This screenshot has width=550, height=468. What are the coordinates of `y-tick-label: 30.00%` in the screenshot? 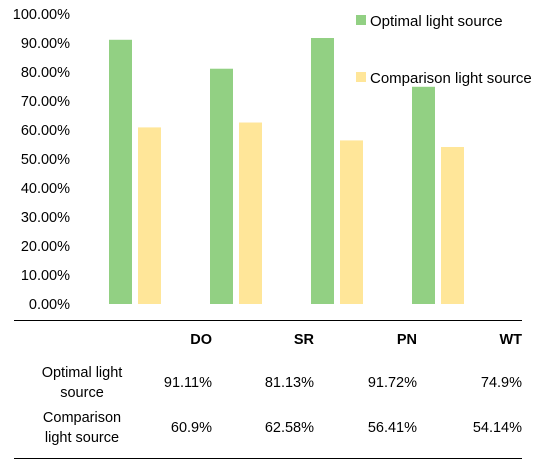 It's located at (45, 218).